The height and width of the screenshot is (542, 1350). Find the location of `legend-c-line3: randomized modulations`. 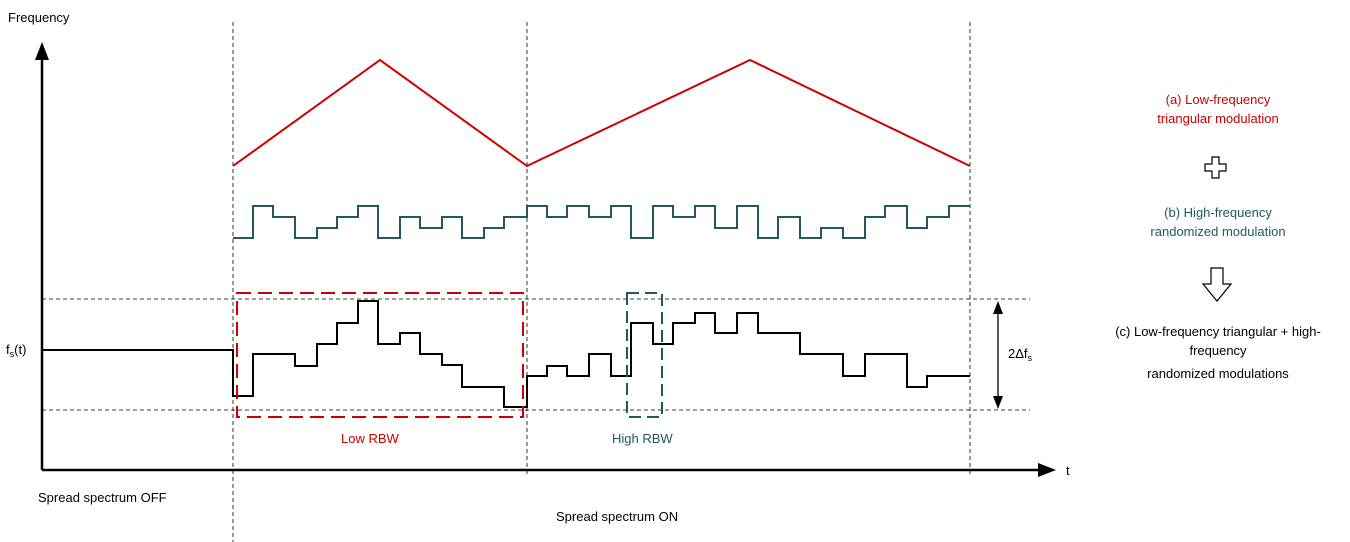

legend-c-line3: randomized modulations is located at coordinates (1218, 373).